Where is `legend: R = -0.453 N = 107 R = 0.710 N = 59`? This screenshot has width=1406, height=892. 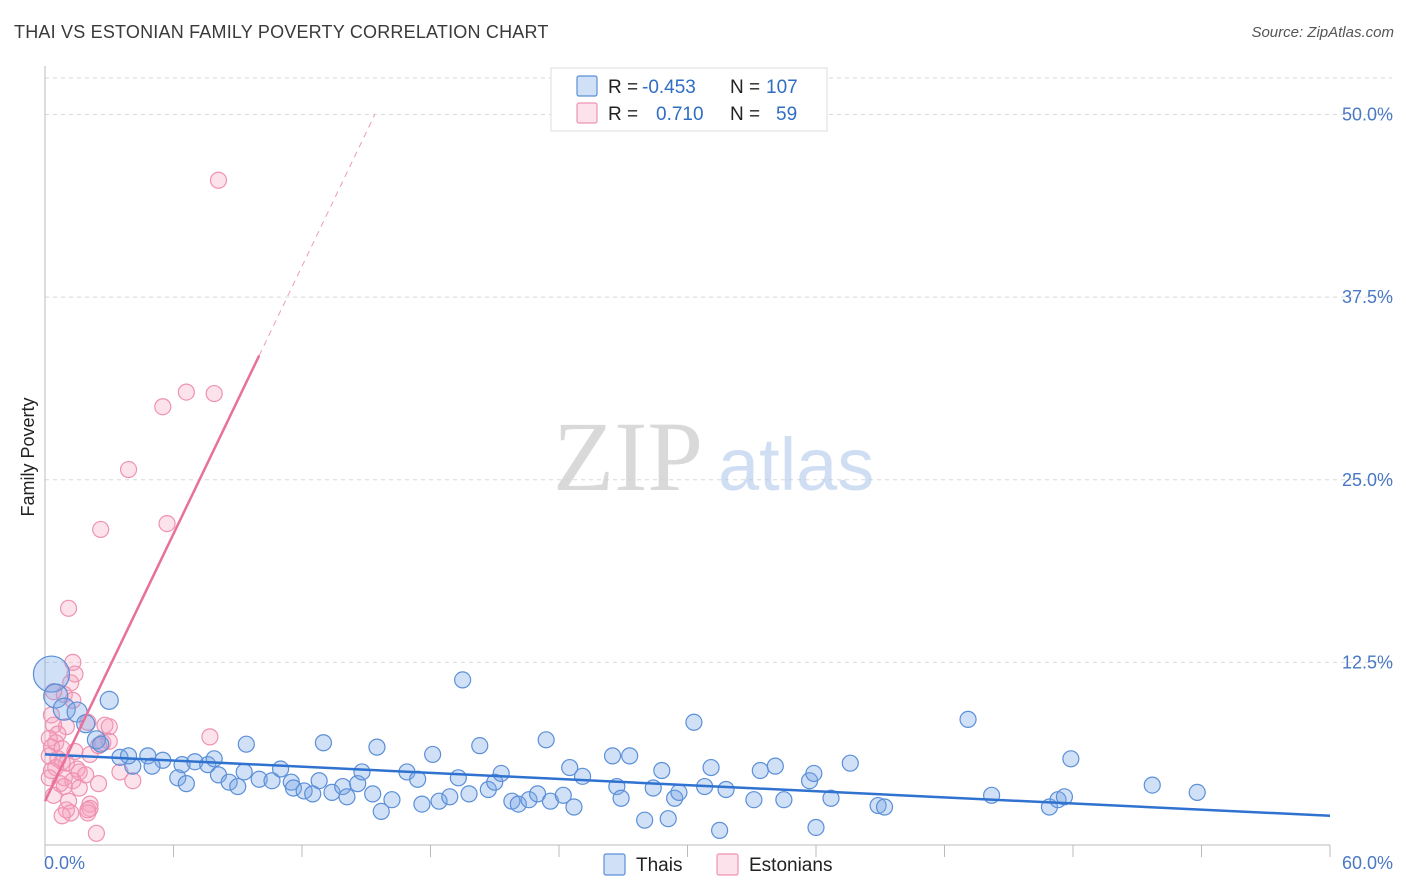
legend: R = -0.453 N = 107 R = 0.710 N = 59 is located at coordinates (689, 99).